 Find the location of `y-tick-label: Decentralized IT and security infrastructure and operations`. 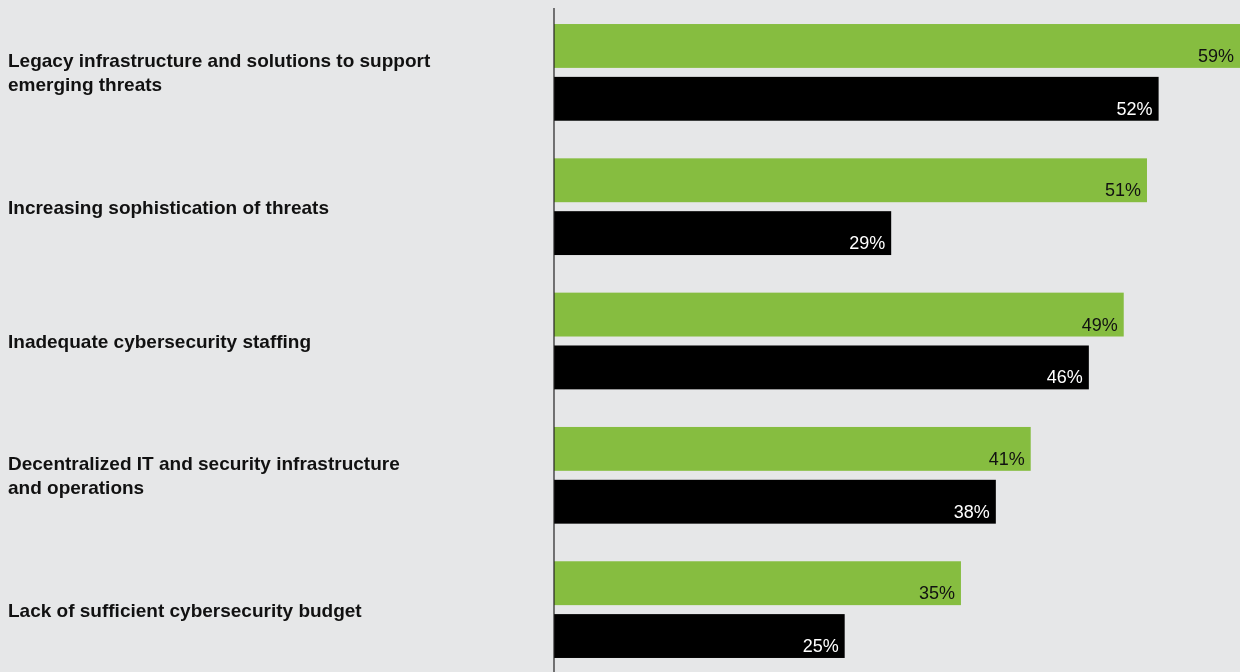

y-tick-label: Decentralized IT and security infrastructure and operations is located at coordinates (204, 476).